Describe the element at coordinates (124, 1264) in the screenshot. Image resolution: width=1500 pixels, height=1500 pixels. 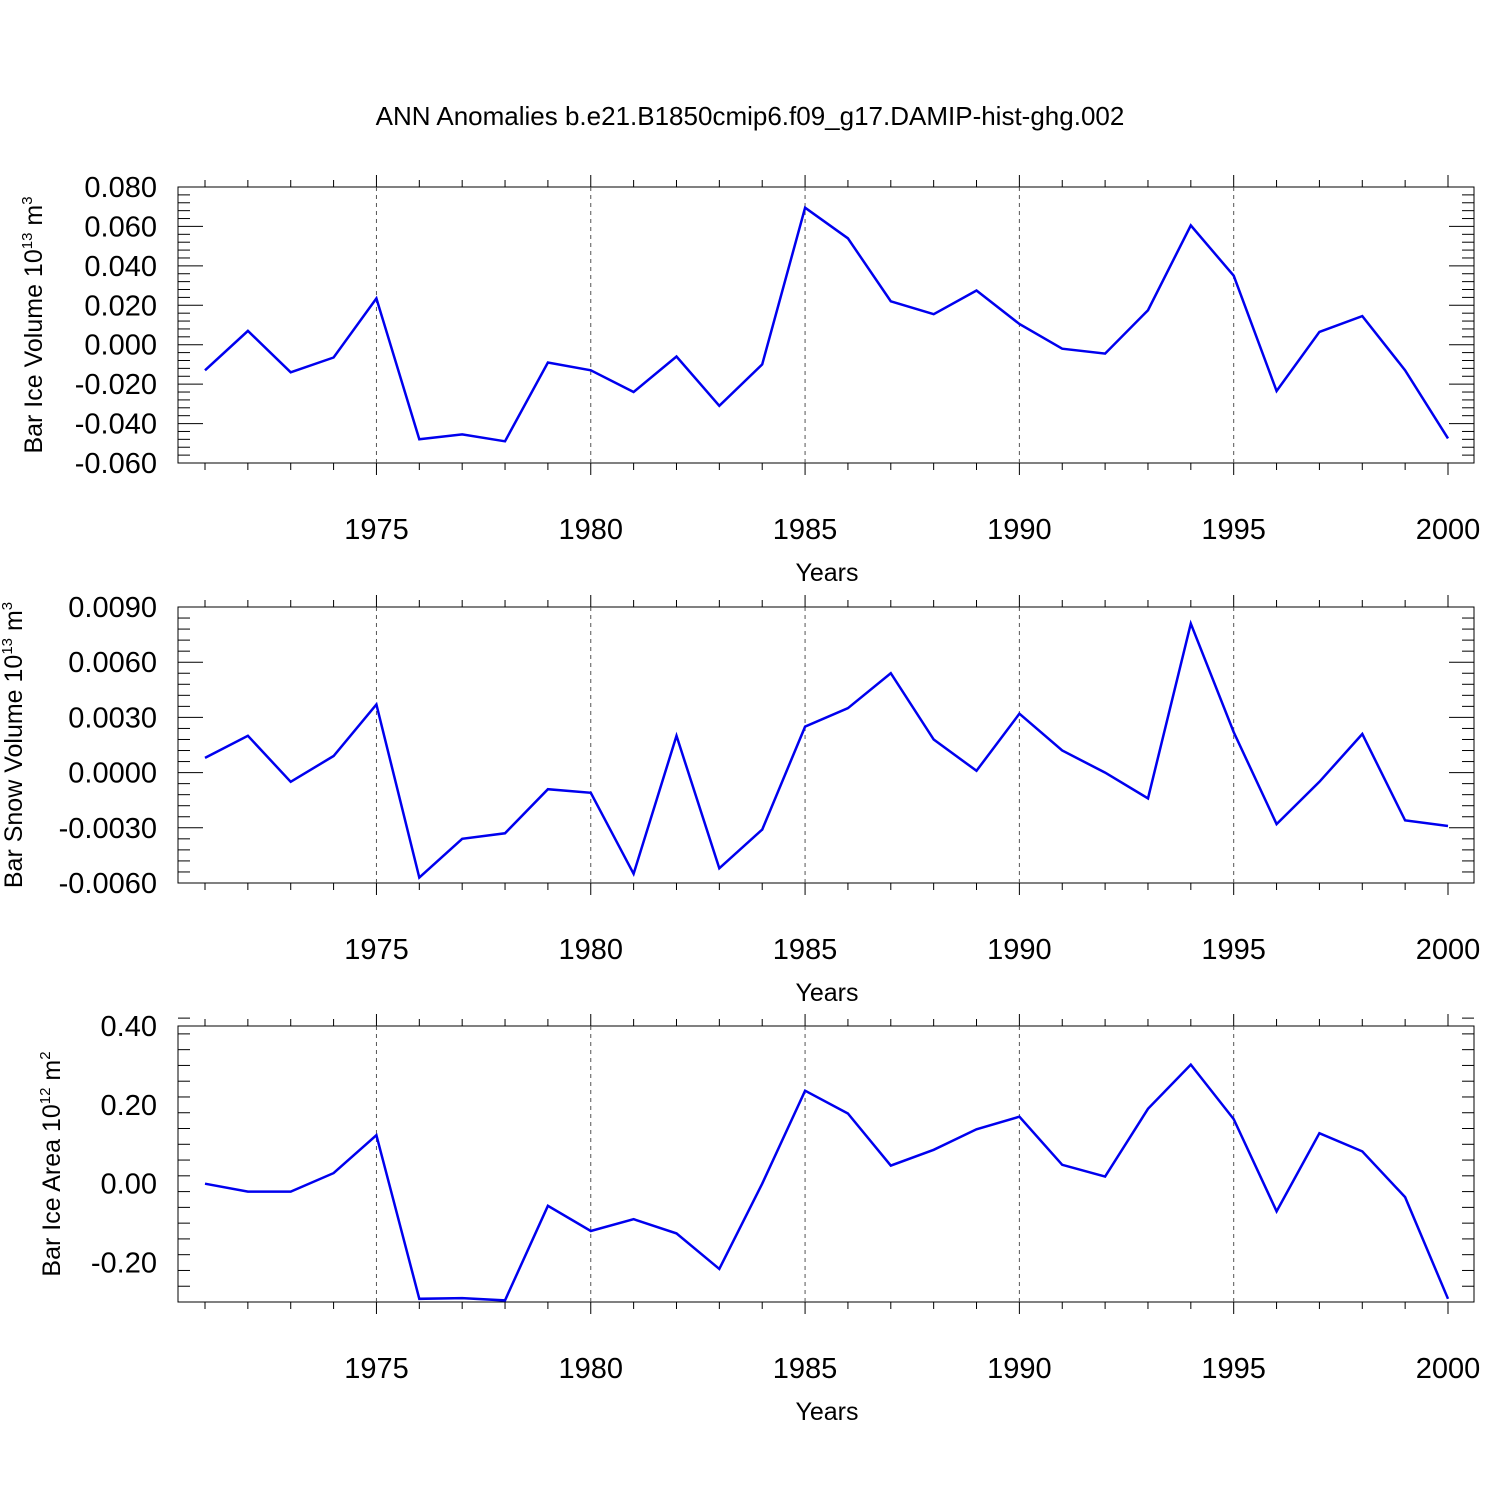
I see `y-tick-label: -0.20` at that location.